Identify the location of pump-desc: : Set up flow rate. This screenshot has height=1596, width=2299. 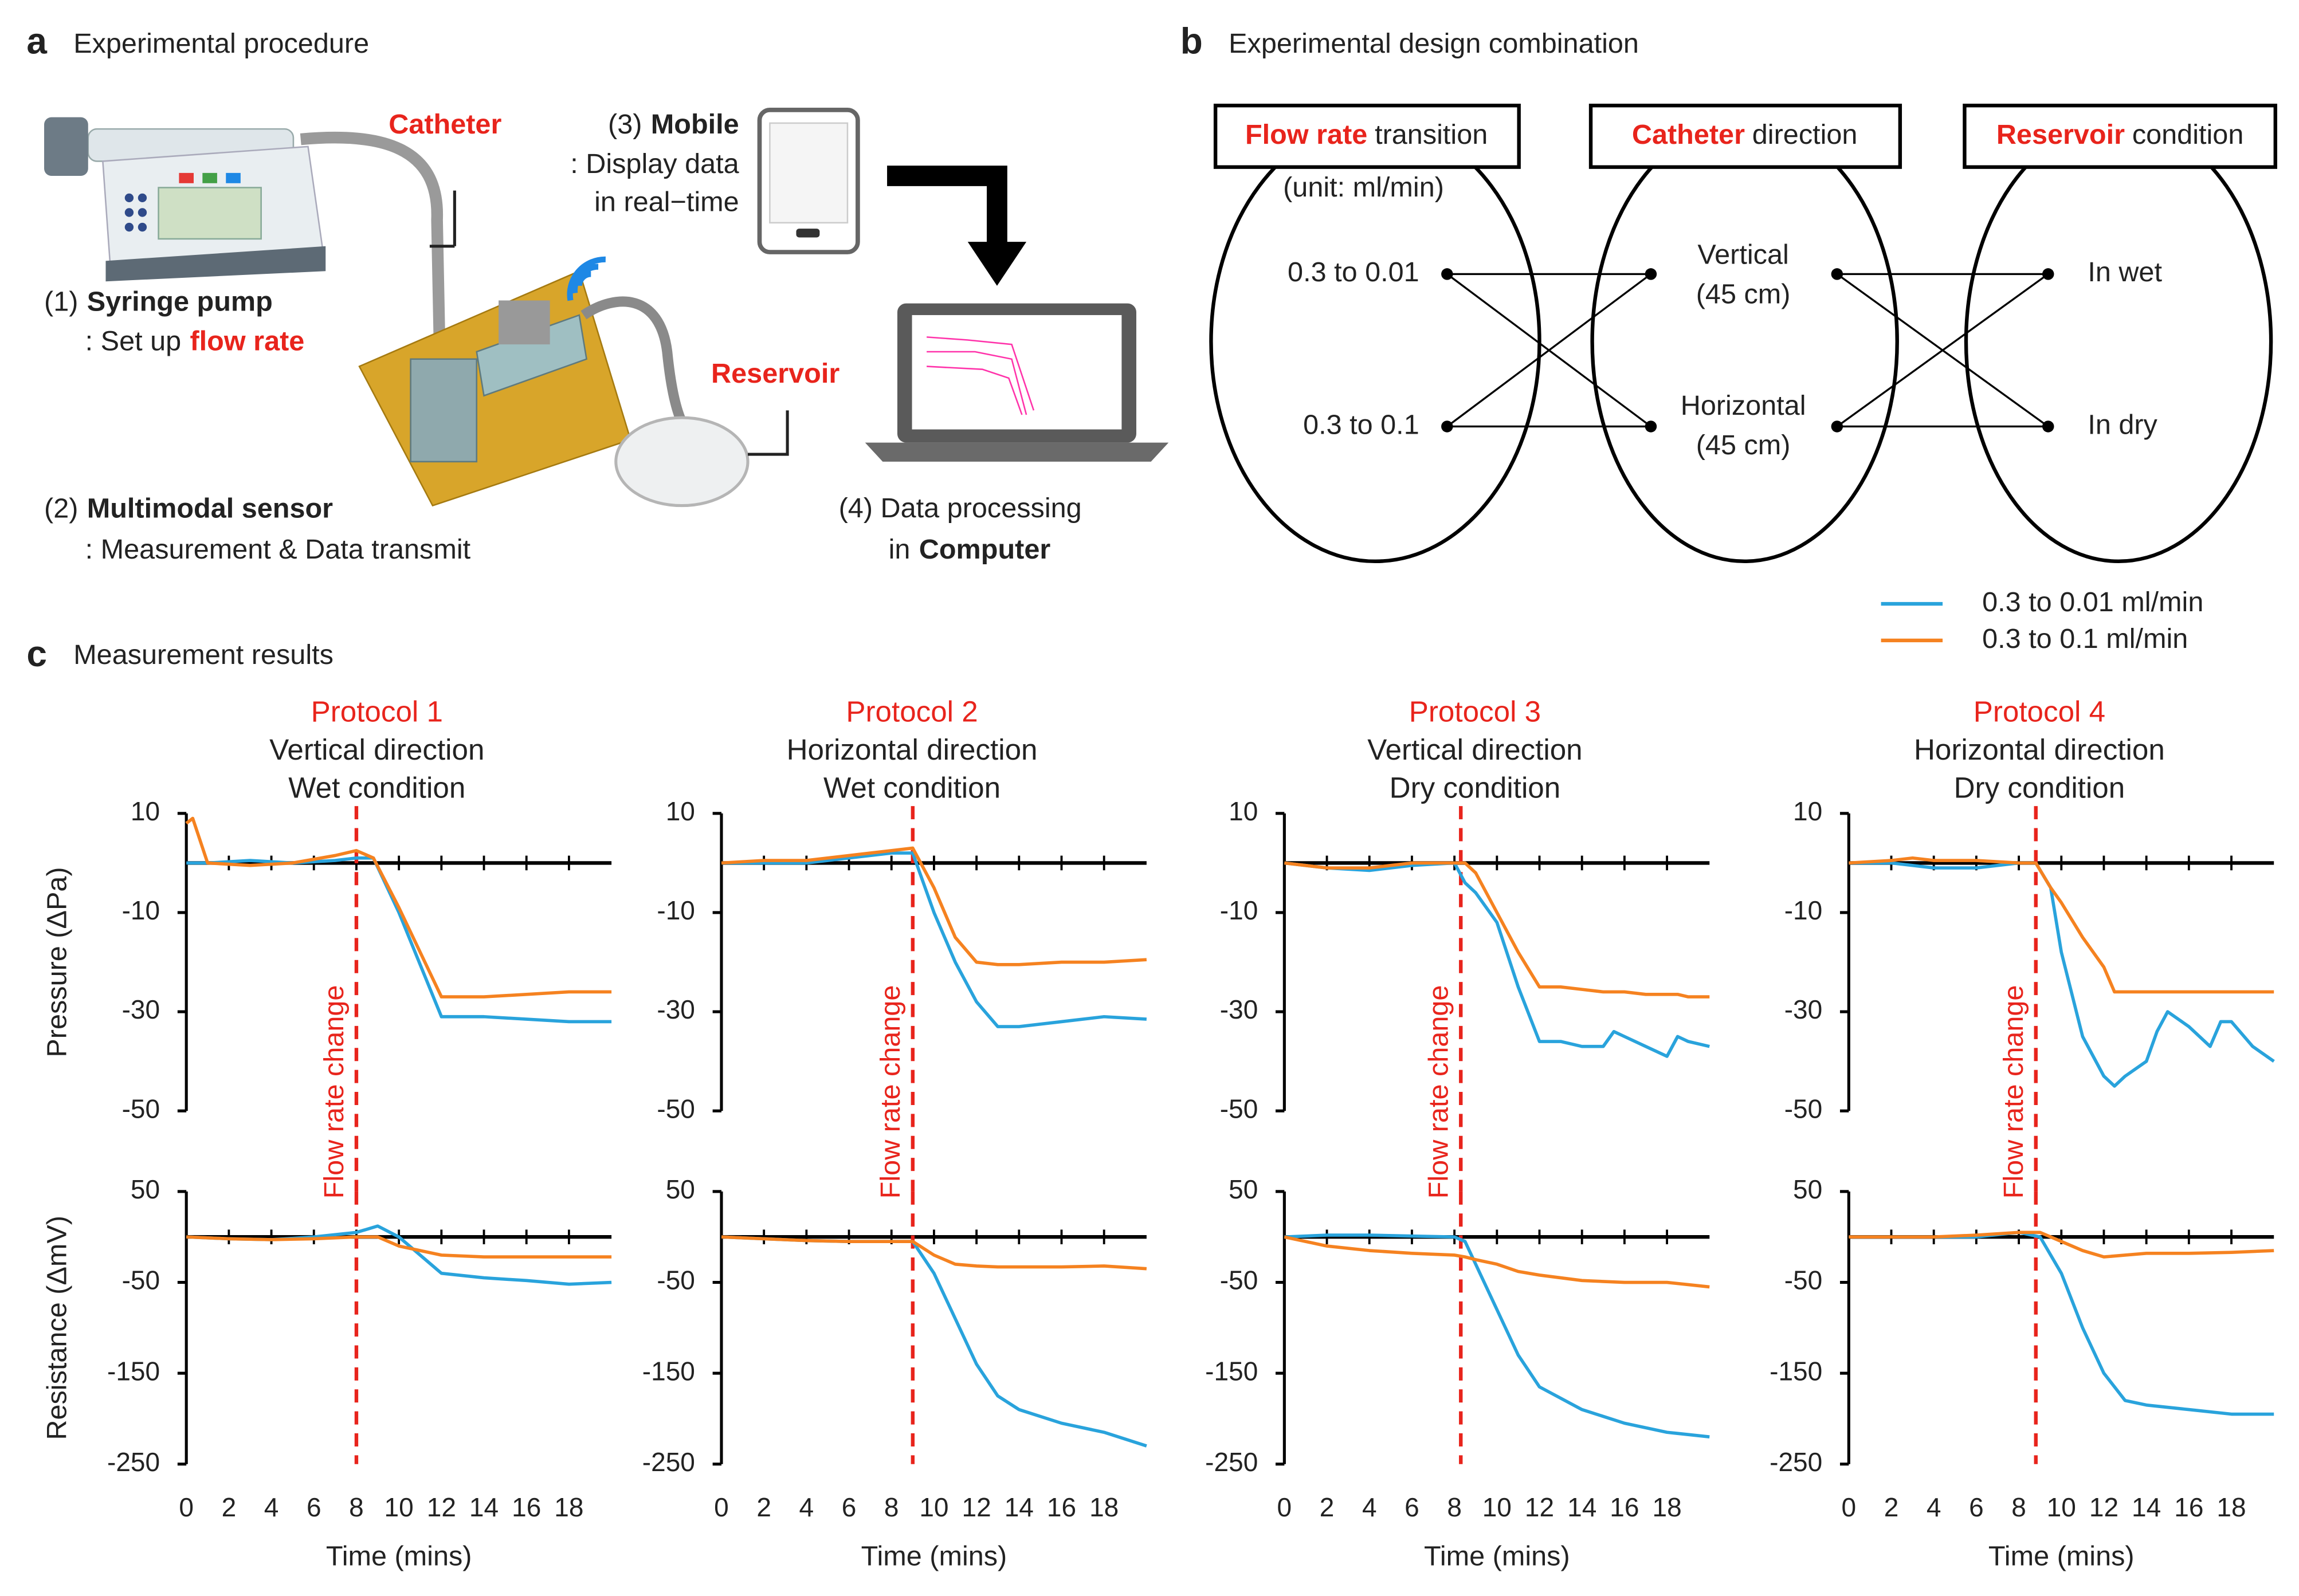
(195, 341).